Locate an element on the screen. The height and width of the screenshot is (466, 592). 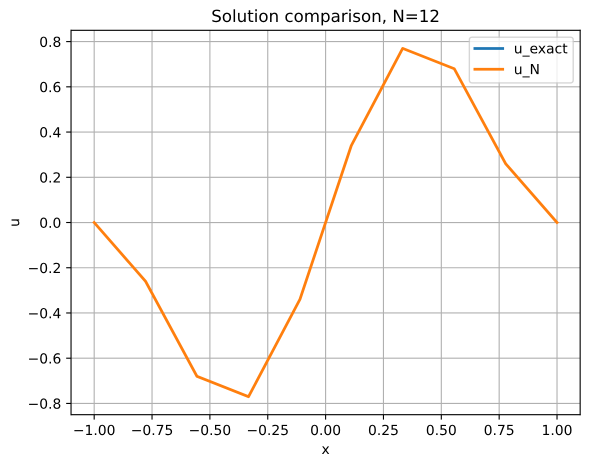
y-tick-label: 0.6 is located at coordinates (50, 87).